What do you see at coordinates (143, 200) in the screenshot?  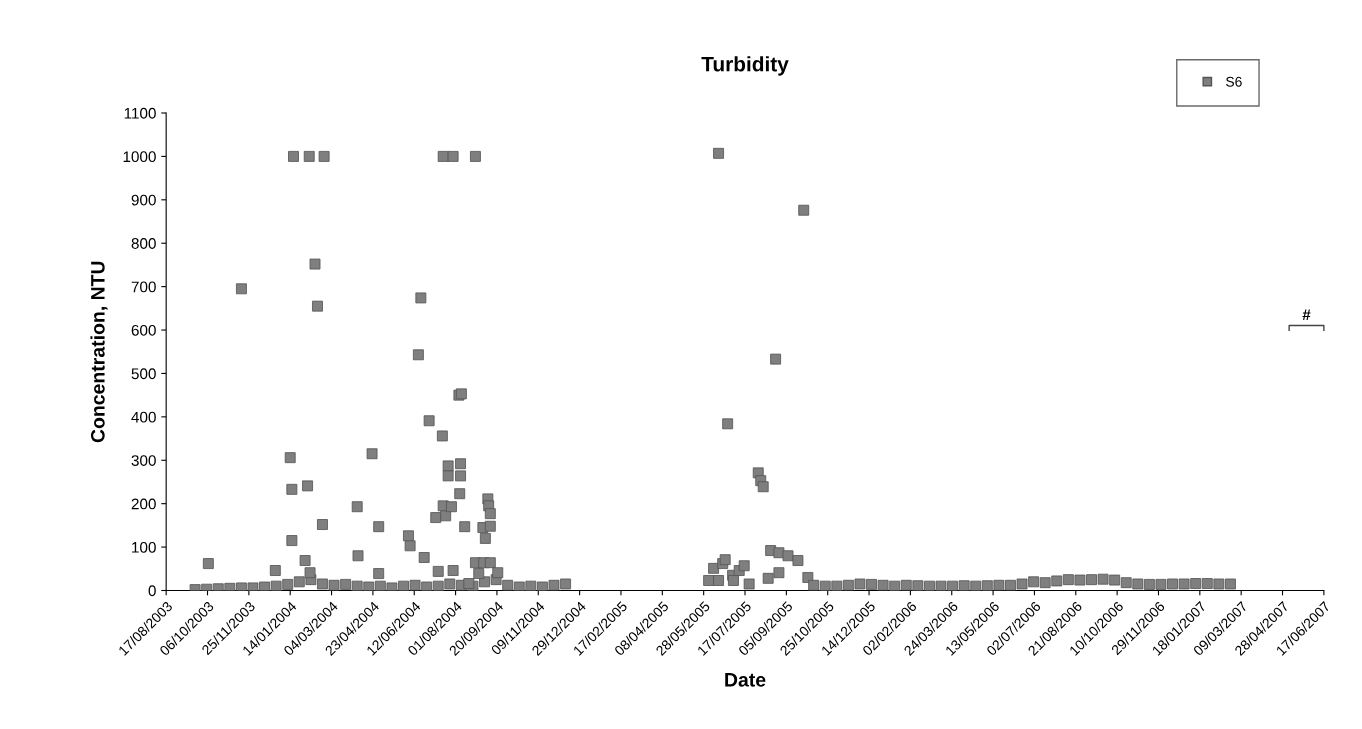 I see `y-tick-label: 900` at bounding box center [143, 200].